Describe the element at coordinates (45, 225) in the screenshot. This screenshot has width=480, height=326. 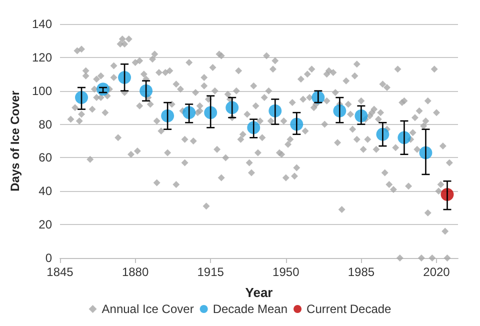
I see `y-tick-label: 20` at that location.